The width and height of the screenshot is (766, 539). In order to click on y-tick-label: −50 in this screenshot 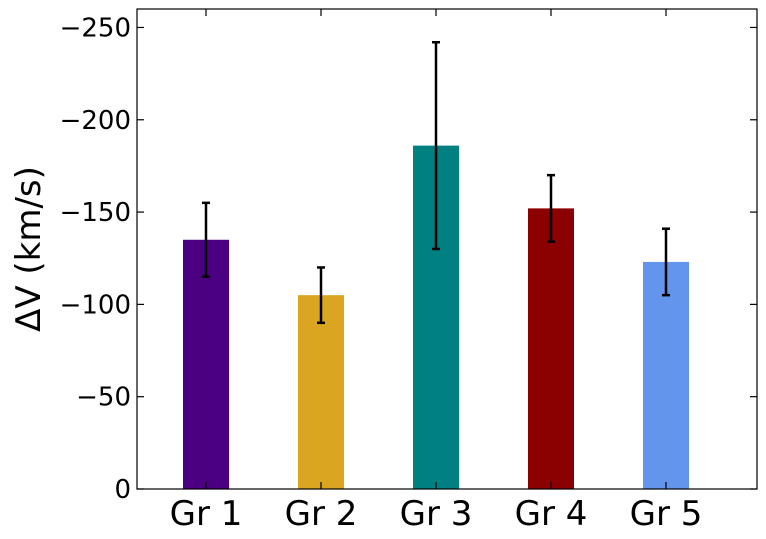, I will do `click(103, 398)`.